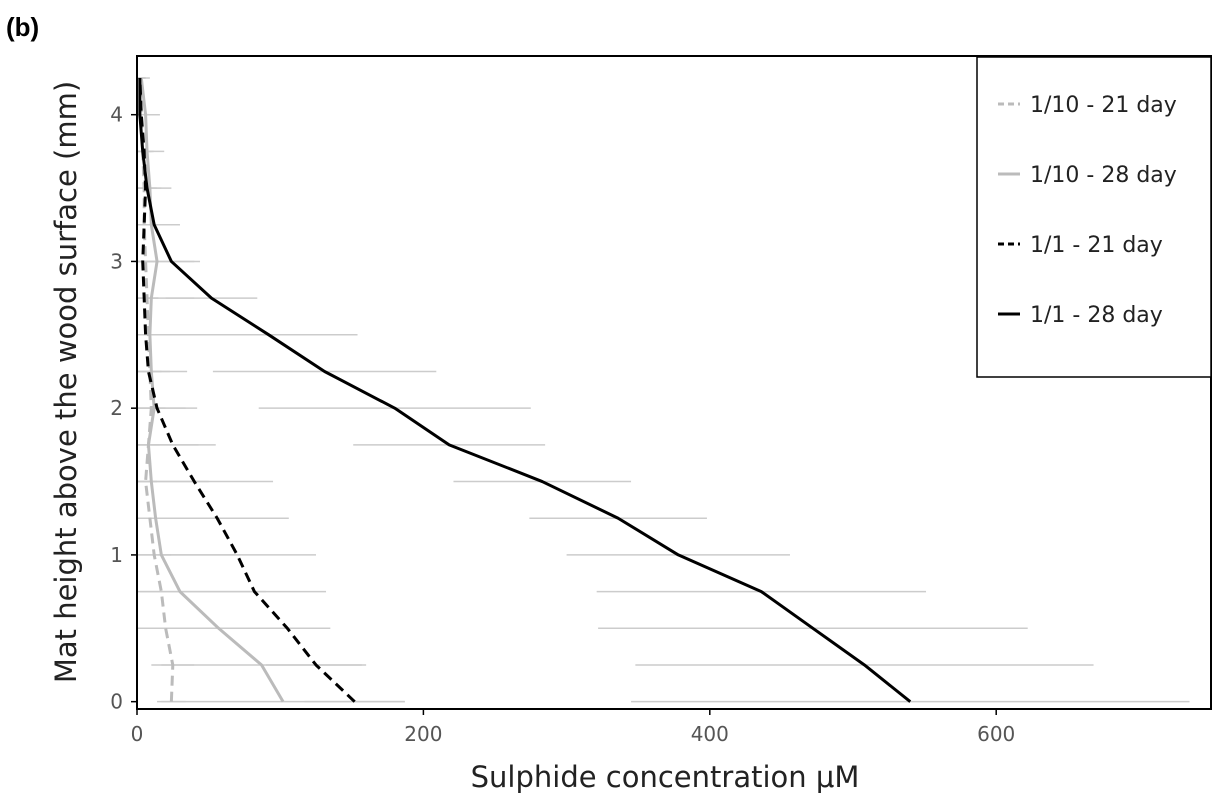 The width and height of the screenshot is (1219, 799). Describe the element at coordinates (1096, 315) in the screenshot. I see `legend-label: 1/1 - 28 day` at that location.